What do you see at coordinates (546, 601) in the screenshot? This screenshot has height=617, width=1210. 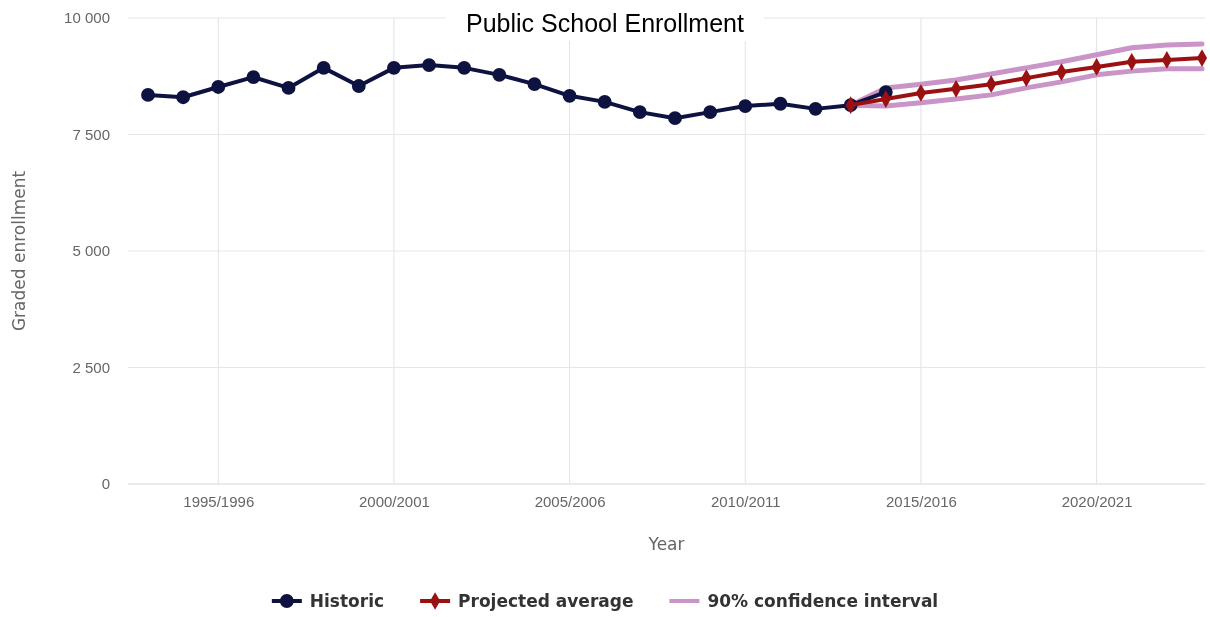 I see `legend-label: Projected average` at bounding box center [546, 601].